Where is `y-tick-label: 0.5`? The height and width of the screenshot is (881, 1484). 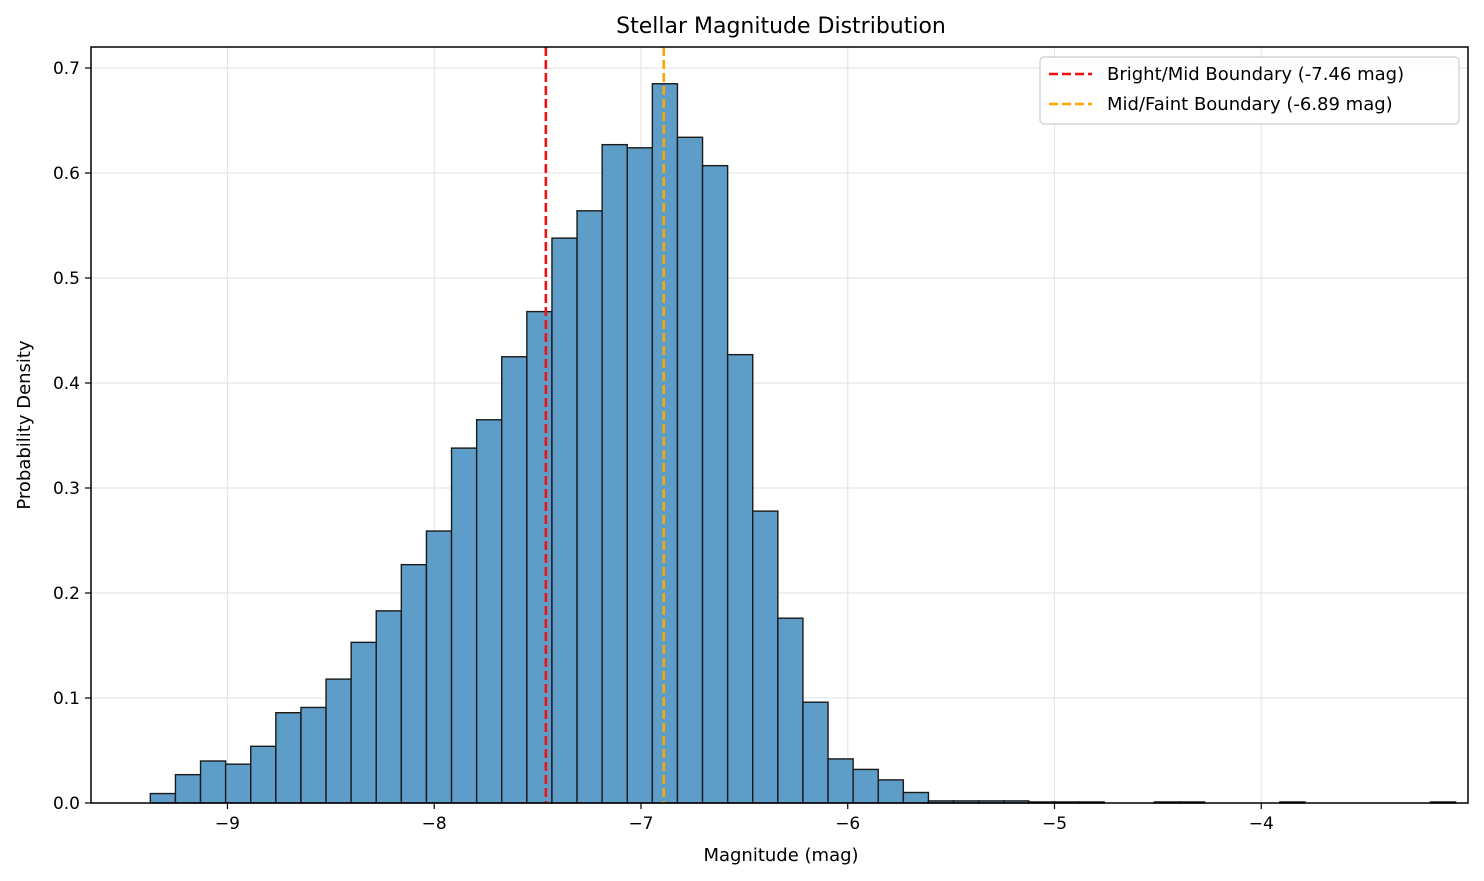 y-tick-label: 0.5 is located at coordinates (66, 279).